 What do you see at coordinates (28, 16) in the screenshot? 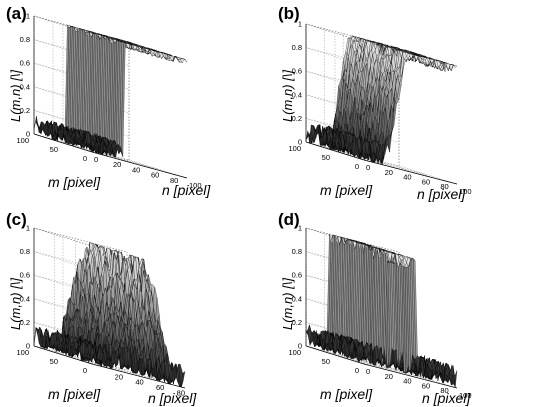
I see `z-tick-label-0: 1` at bounding box center [28, 16].